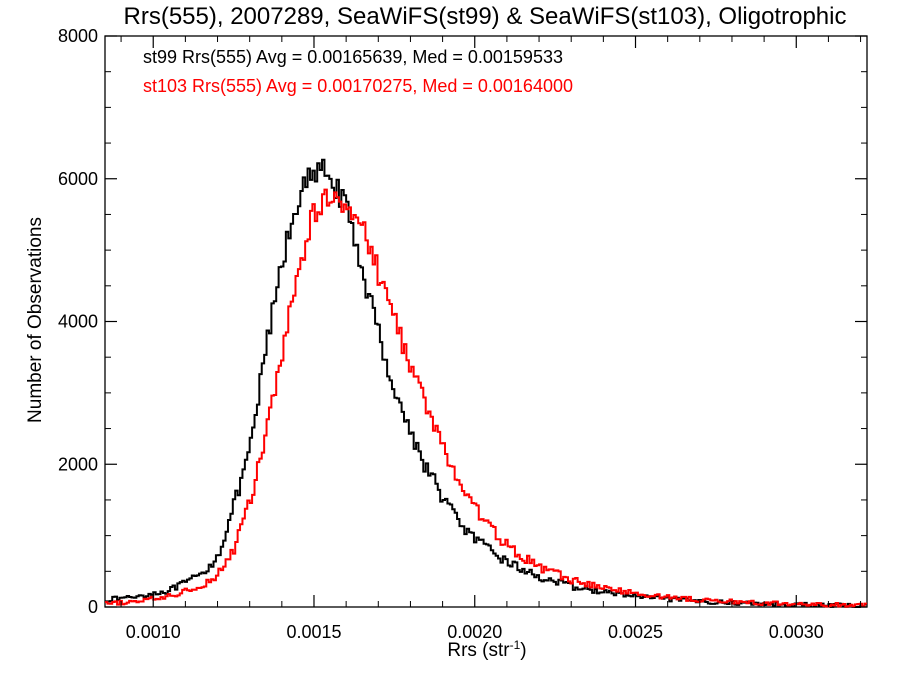 The image size is (900, 675). What do you see at coordinates (78, 36) in the screenshot?
I see `y-tick-label: 8000` at bounding box center [78, 36].